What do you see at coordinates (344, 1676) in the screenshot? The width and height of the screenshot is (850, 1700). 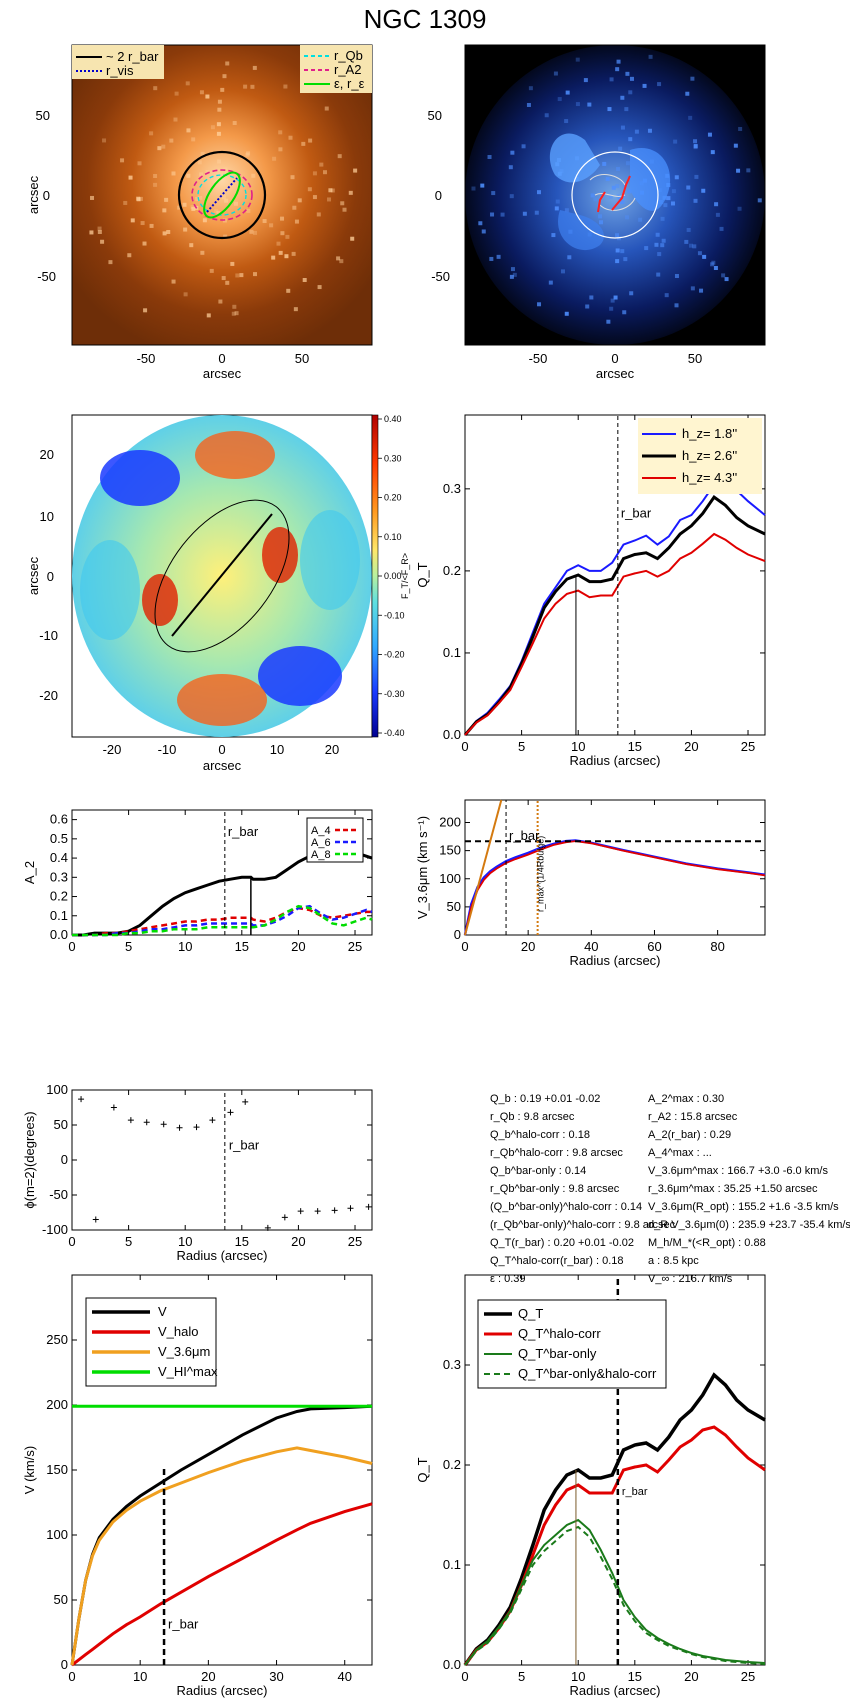 I see `p9-xtick-label: 40` at bounding box center [344, 1676].